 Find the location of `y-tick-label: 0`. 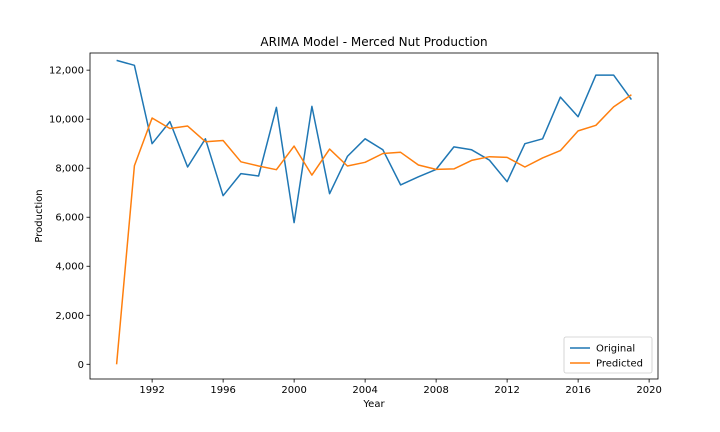

y-tick-label: 0 is located at coordinates (81, 365).